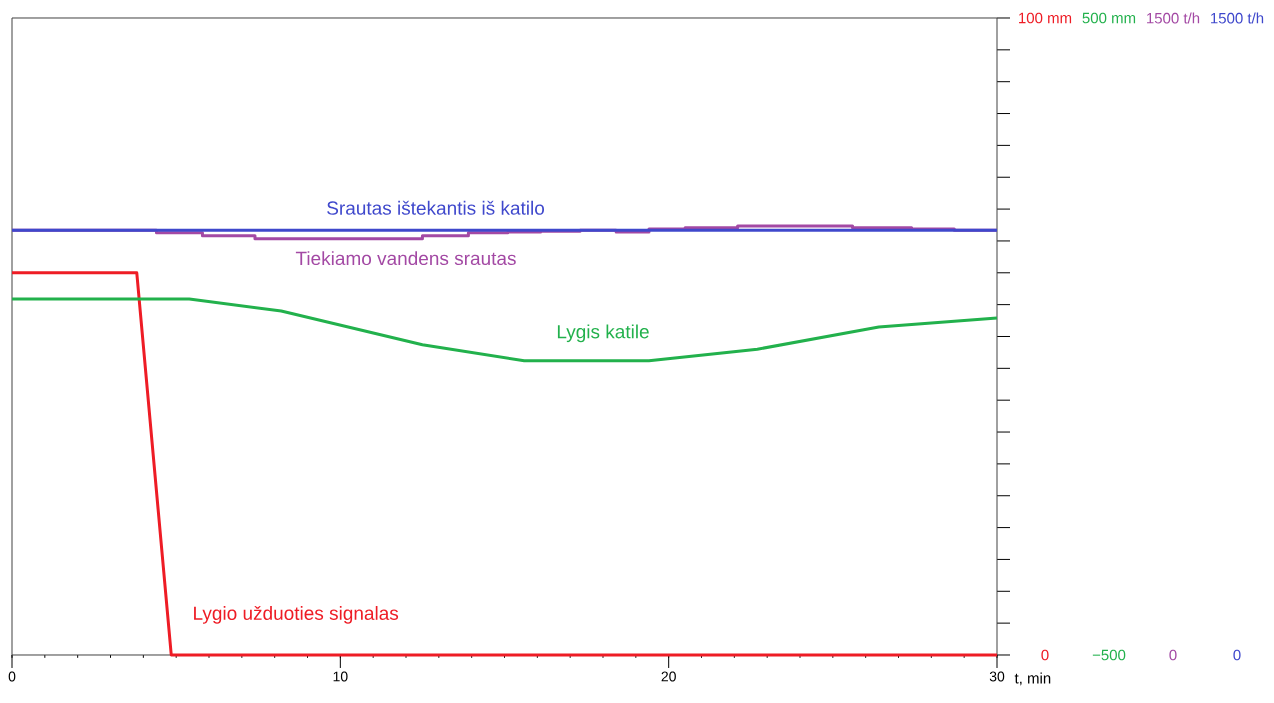  I want to click on series-label: Lygis katile, so click(603, 333).